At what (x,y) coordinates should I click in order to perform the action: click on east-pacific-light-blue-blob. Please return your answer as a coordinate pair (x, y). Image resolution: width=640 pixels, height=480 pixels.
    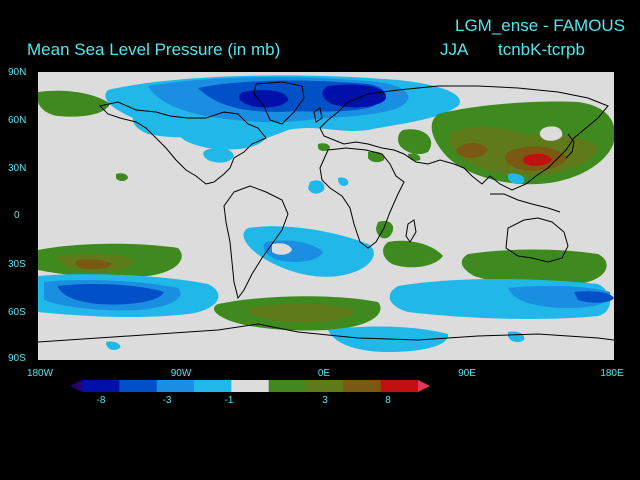
    Looking at the image, I should click on (516, 179).